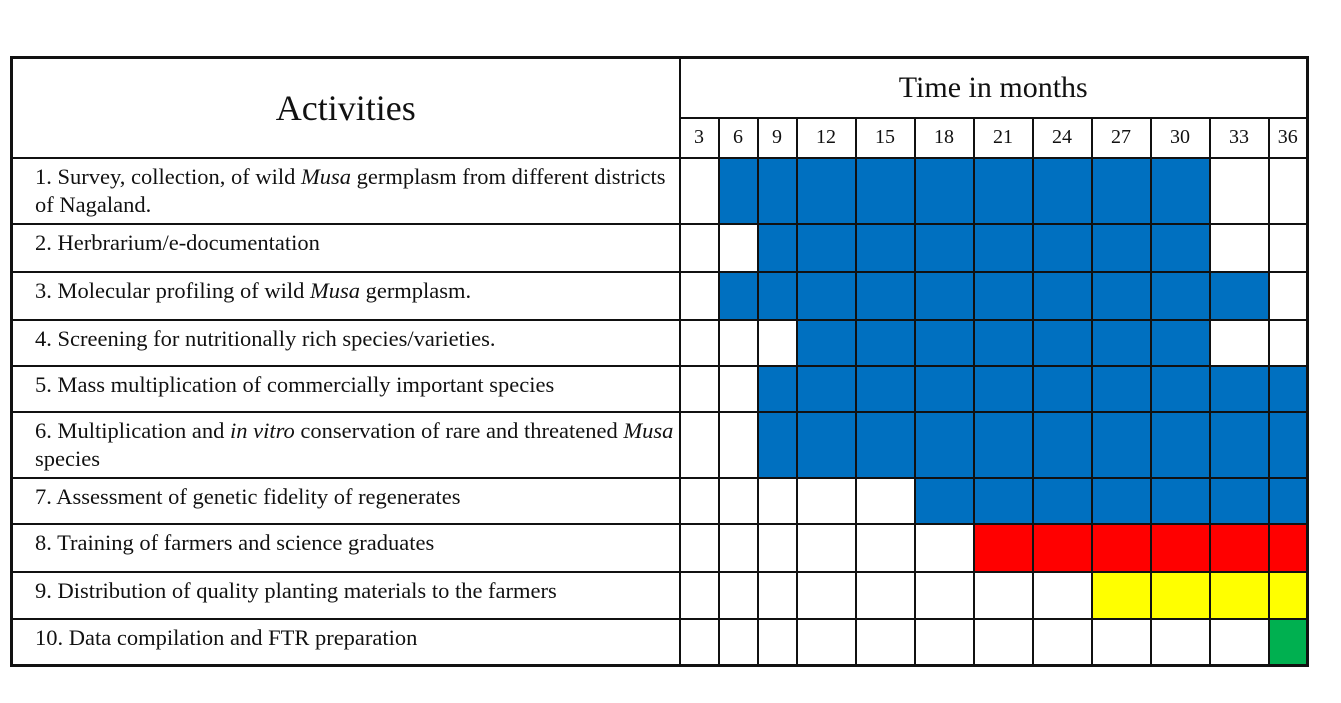  Describe the element at coordinates (660, 137) in the screenshot. I see `month-header-row: 3 6 9 12 15 18 21 24 27 30 33 36` at that location.